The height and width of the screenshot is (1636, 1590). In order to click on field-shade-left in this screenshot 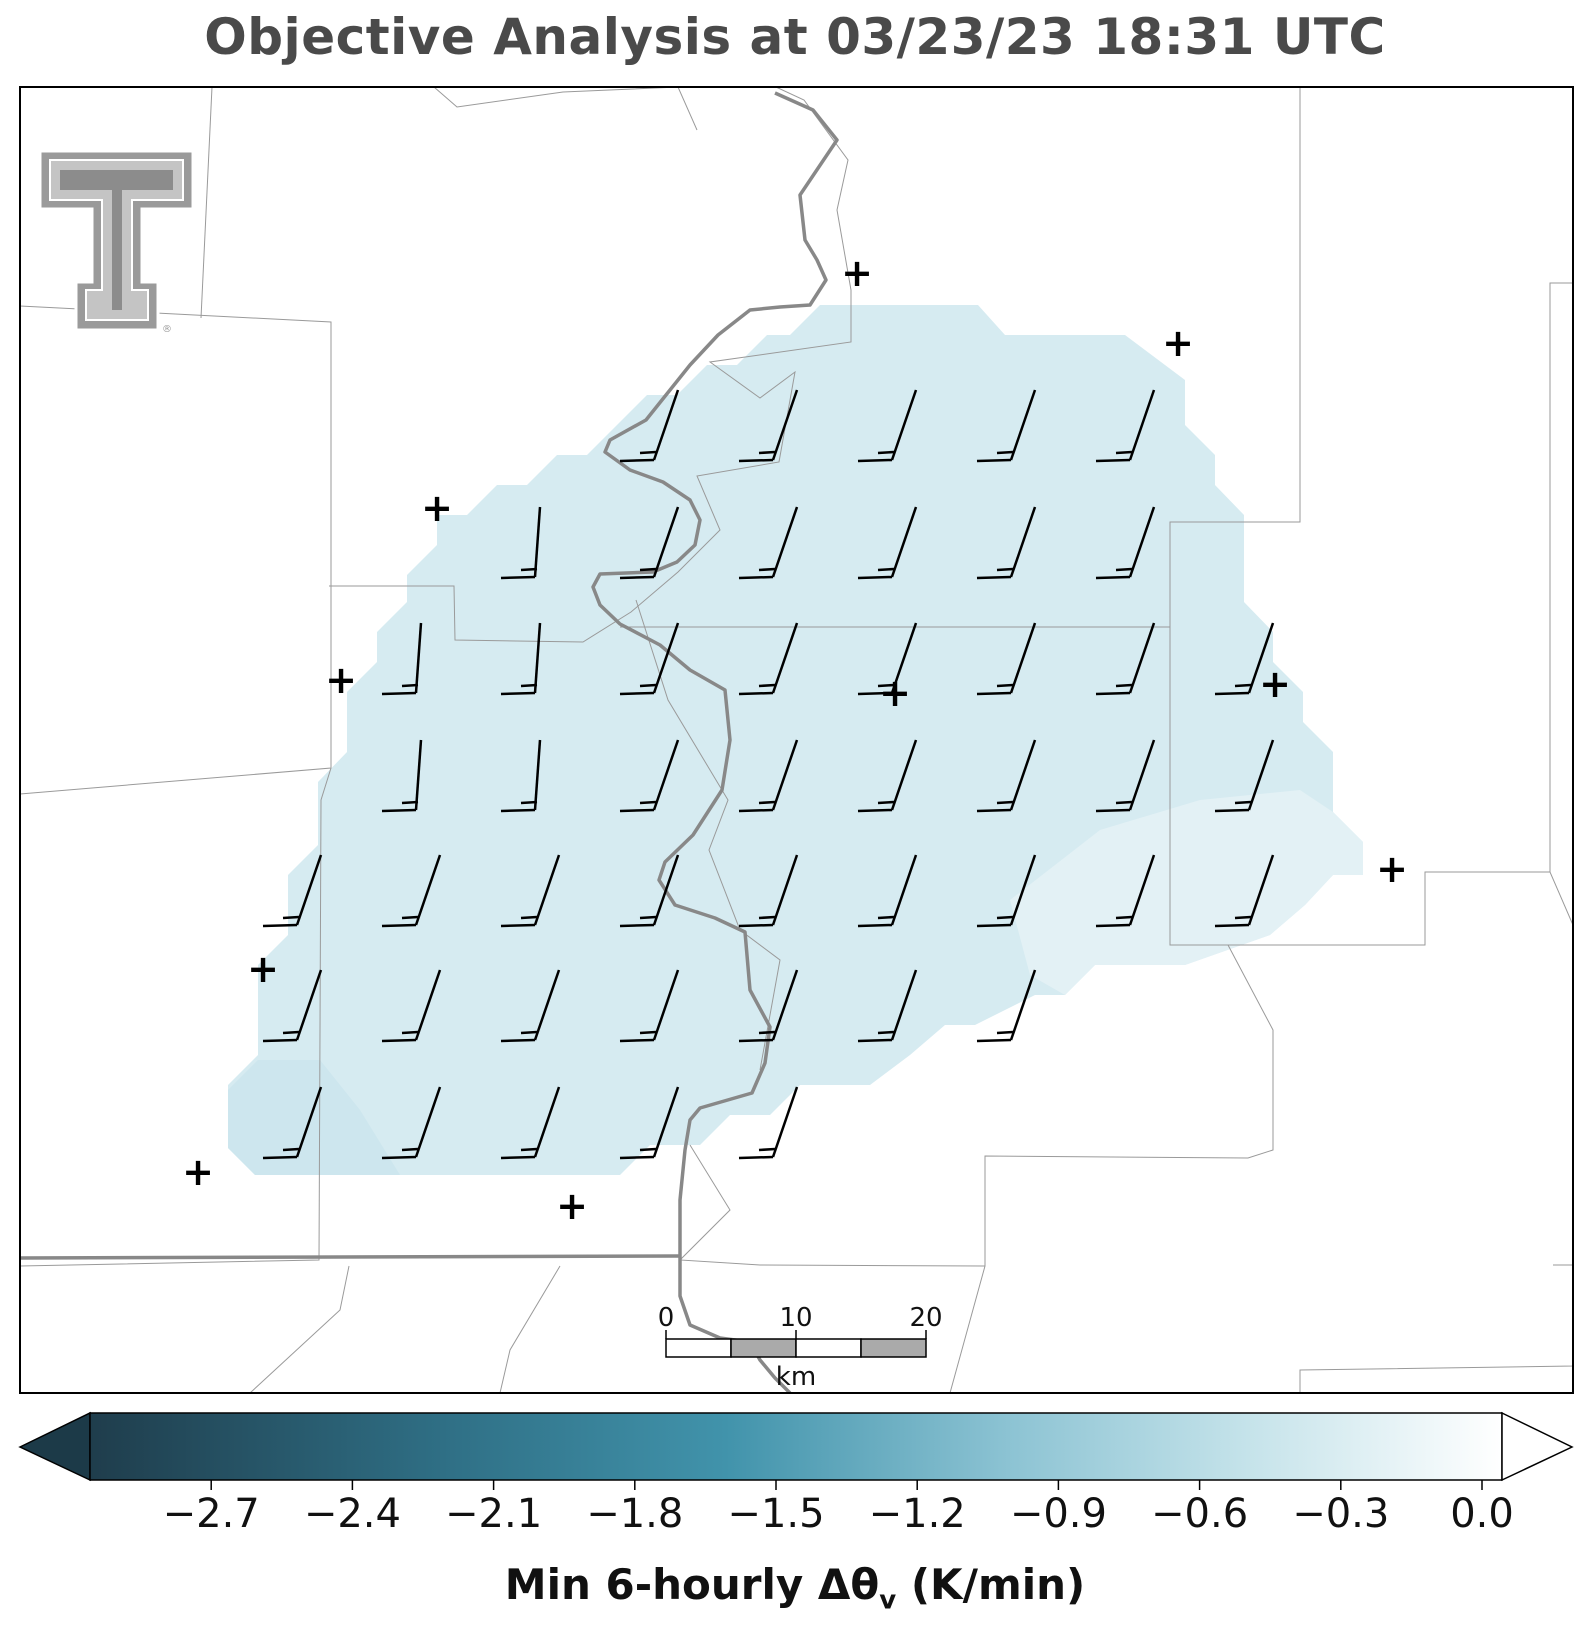, I will do `click(314, 1117)`.